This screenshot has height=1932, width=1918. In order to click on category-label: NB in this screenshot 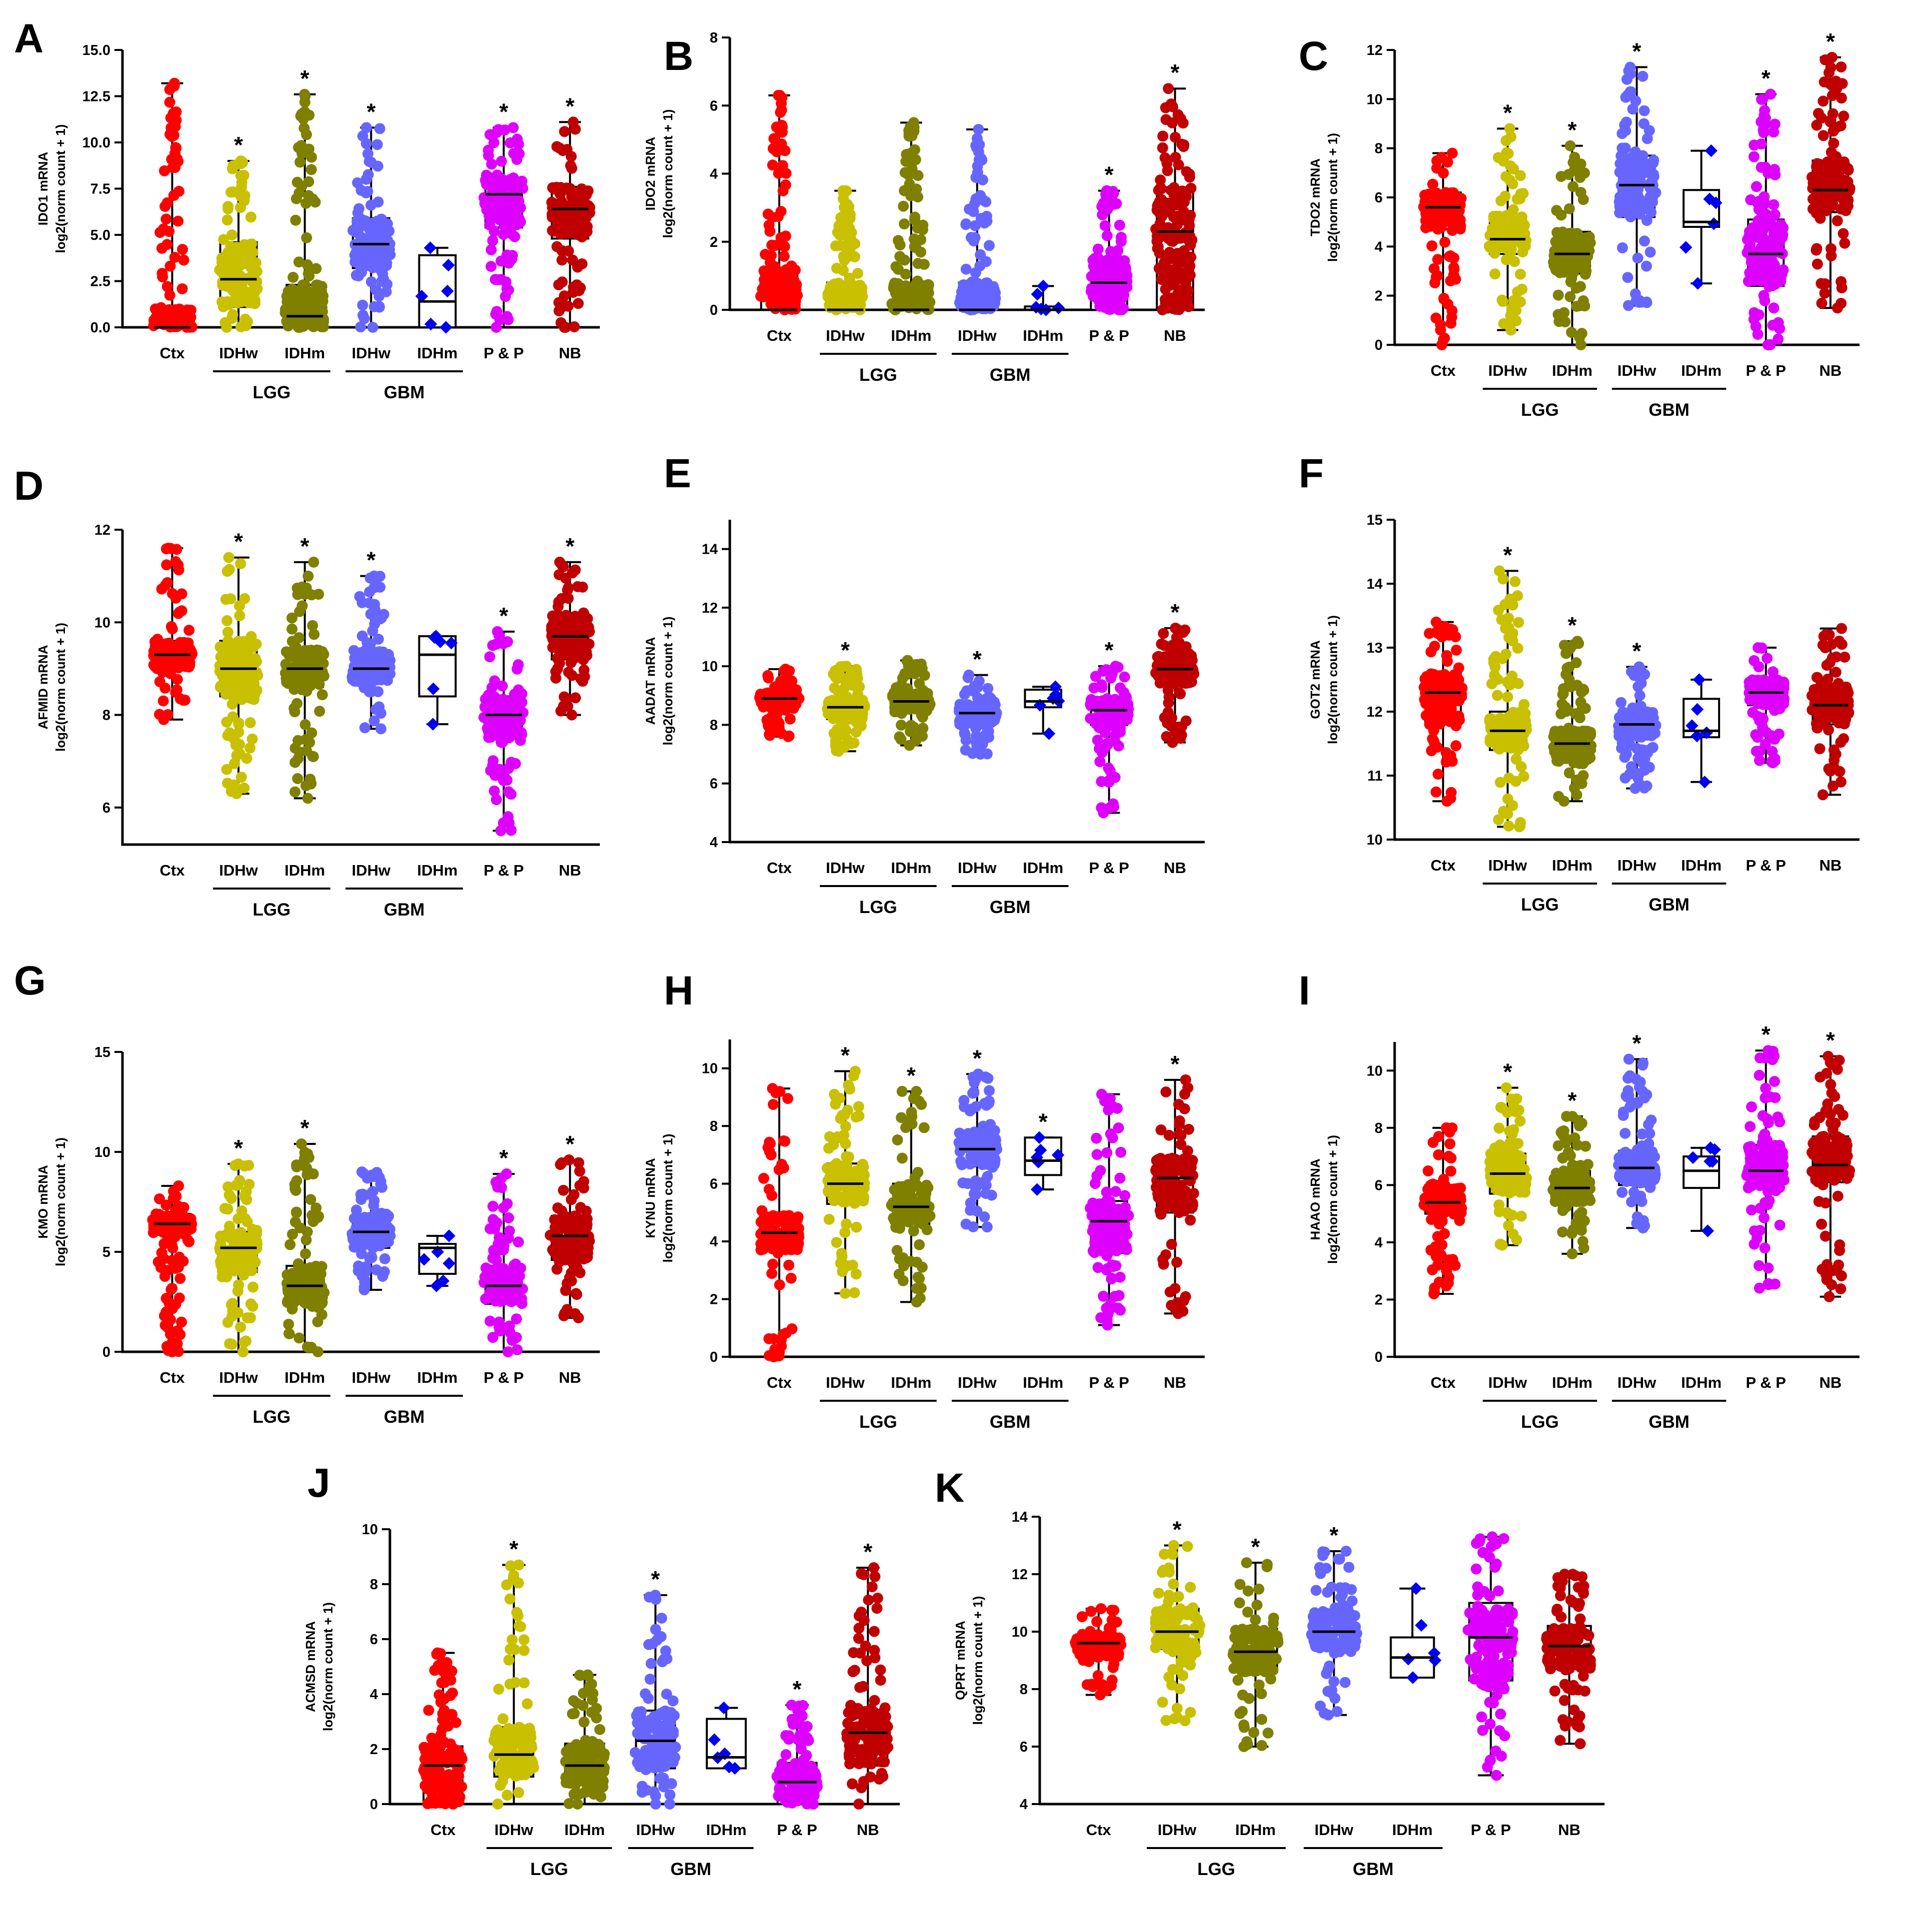, I will do `click(1175, 335)`.